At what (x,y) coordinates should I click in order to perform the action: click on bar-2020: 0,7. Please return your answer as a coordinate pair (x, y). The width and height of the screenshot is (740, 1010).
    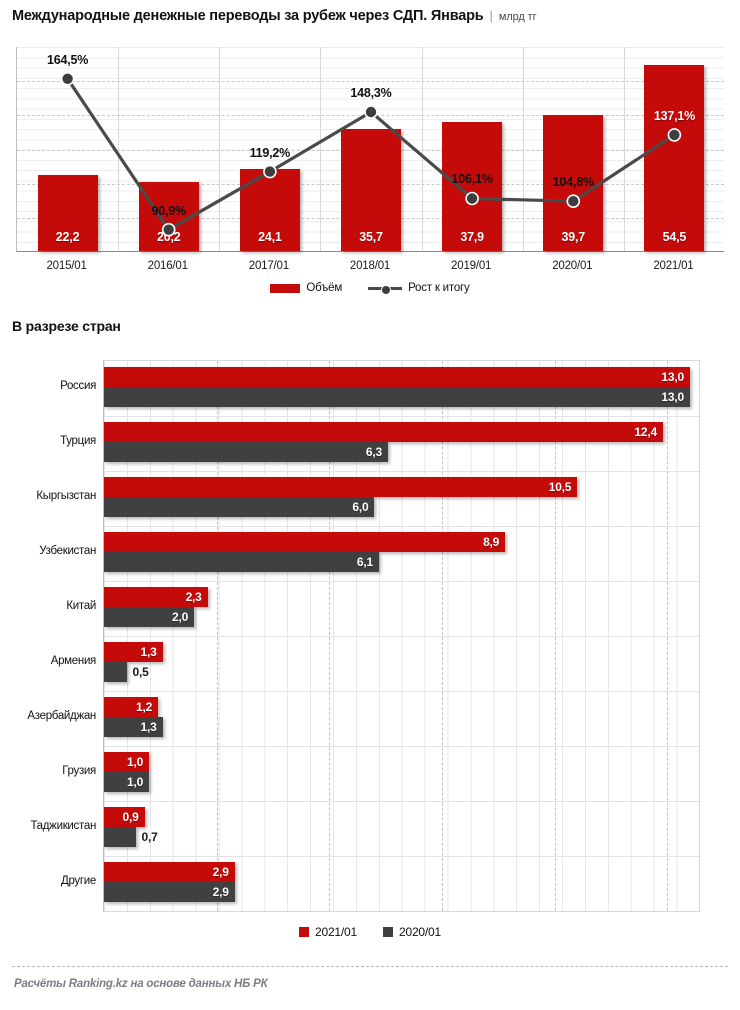
    Looking at the image, I should click on (131, 837).